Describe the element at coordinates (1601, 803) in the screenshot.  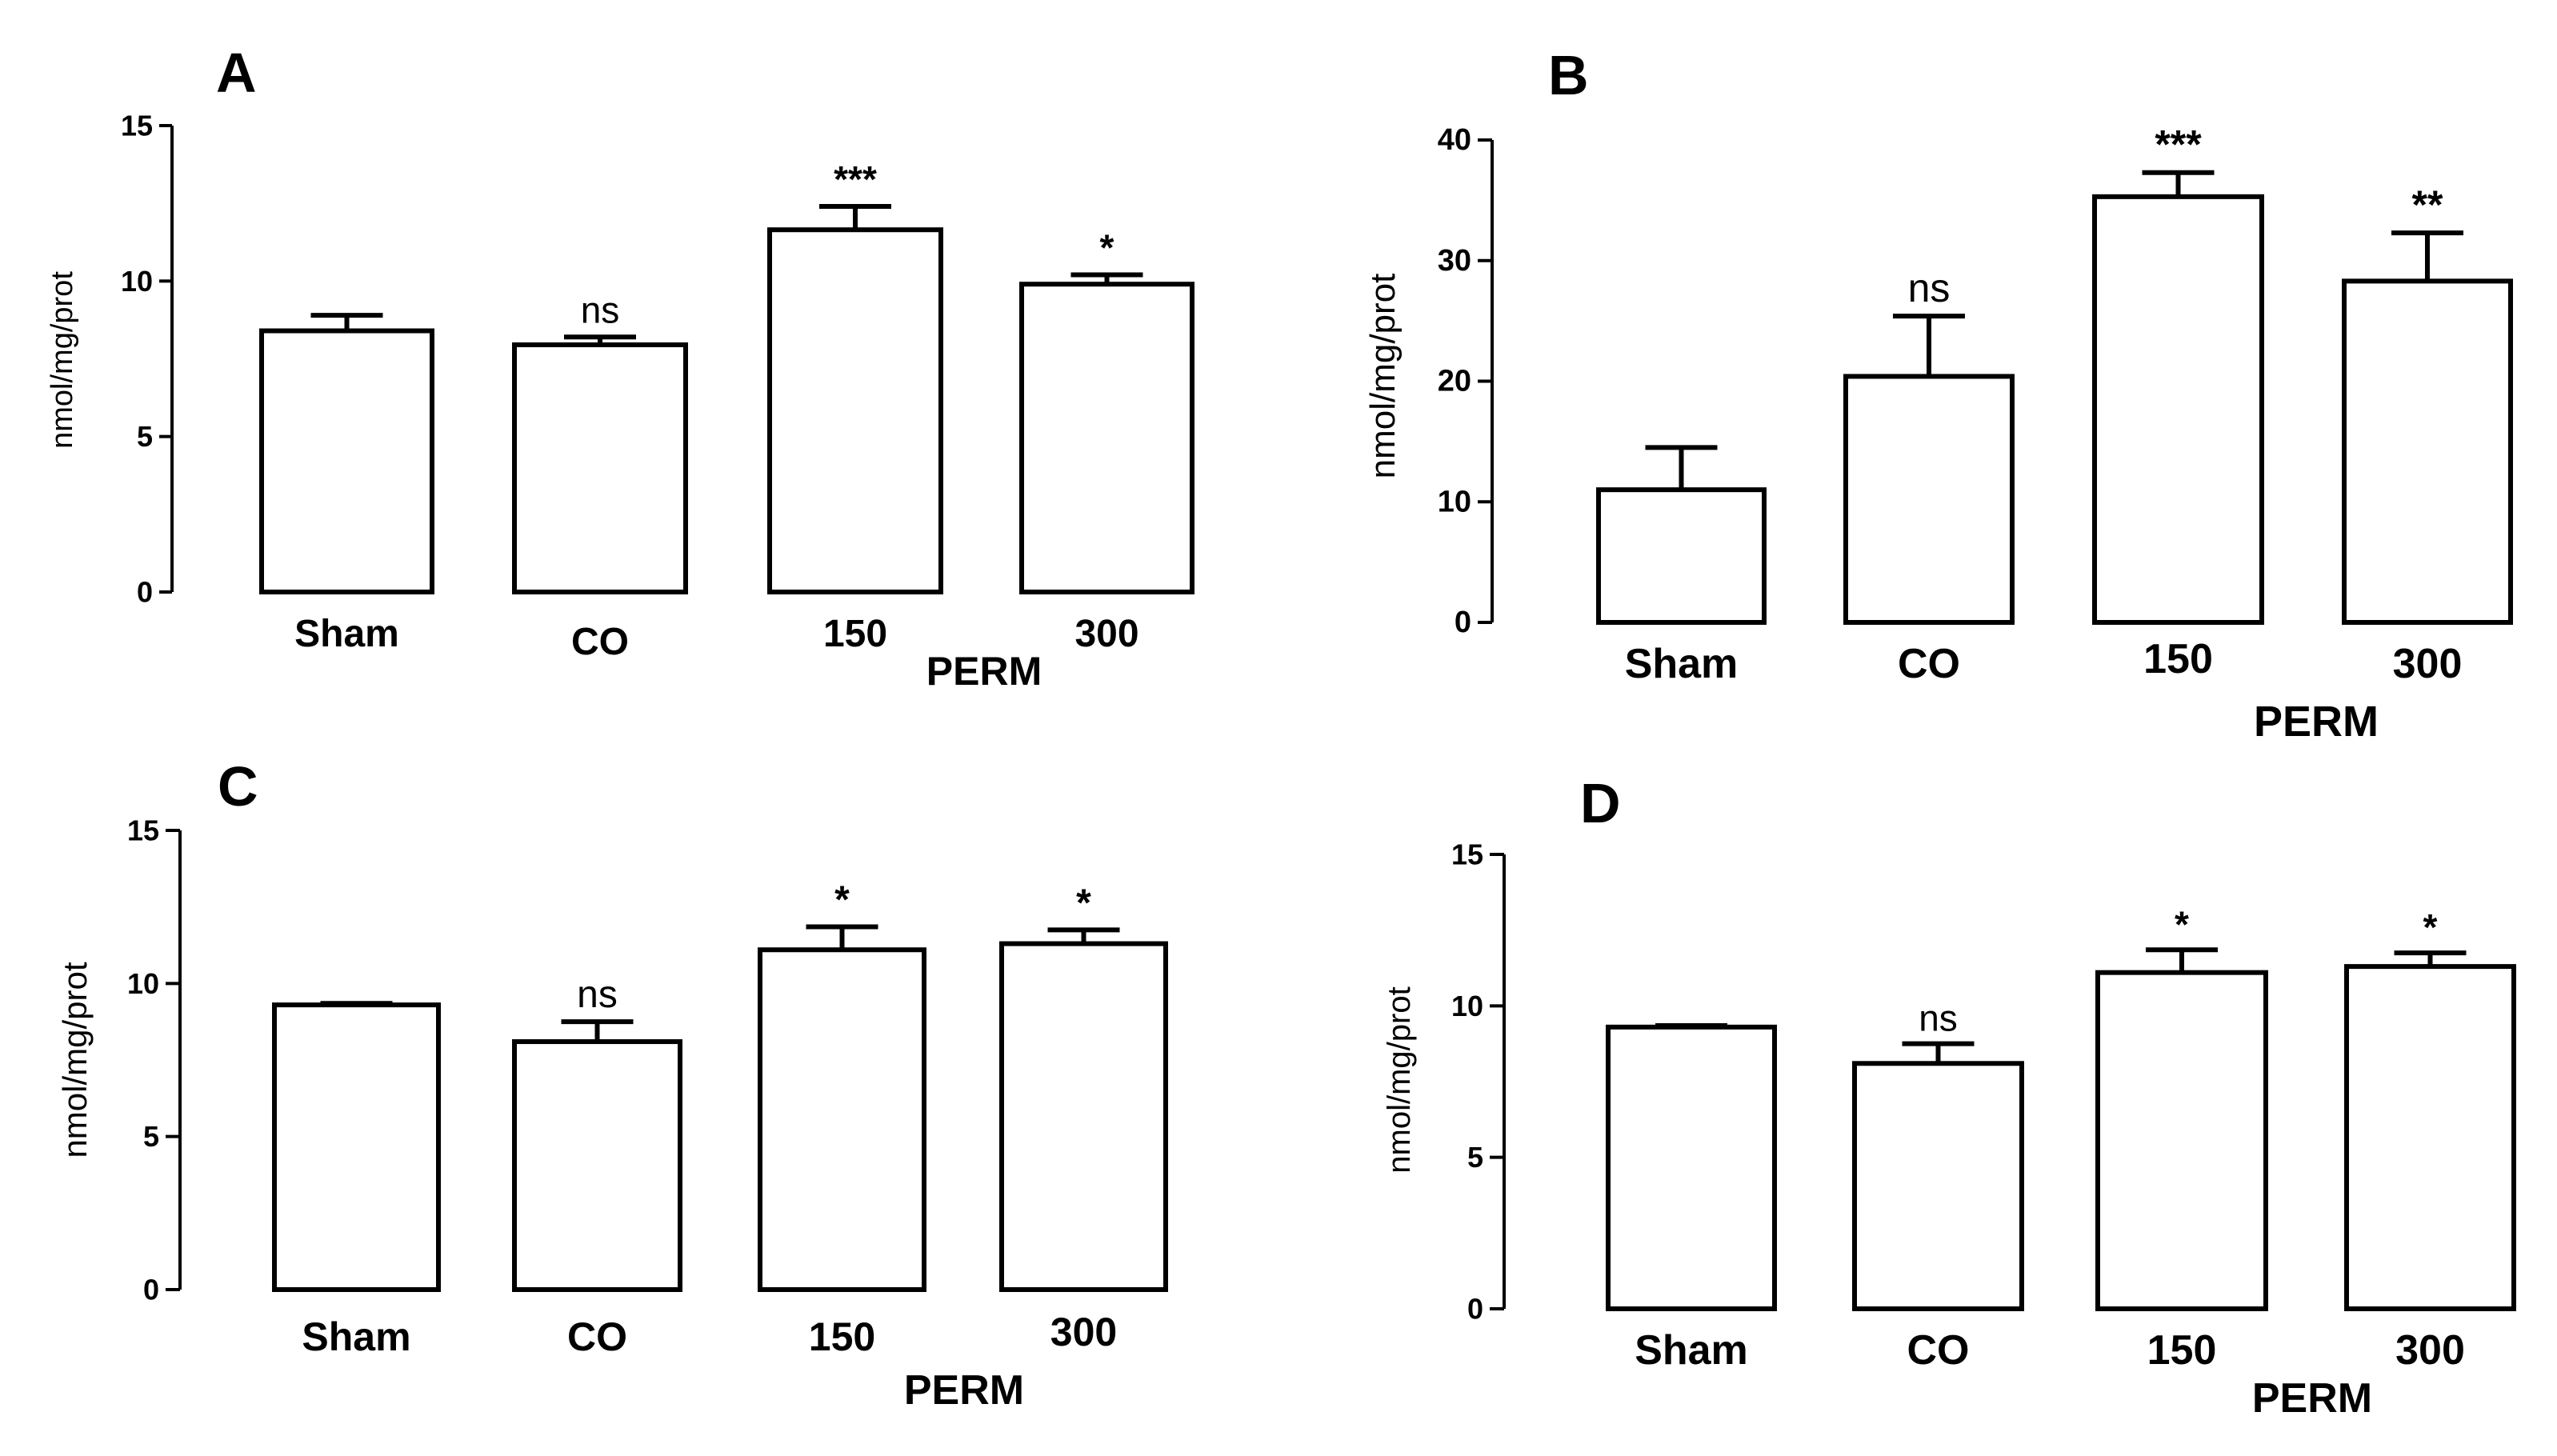
I see `panel-letter: D` at that location.